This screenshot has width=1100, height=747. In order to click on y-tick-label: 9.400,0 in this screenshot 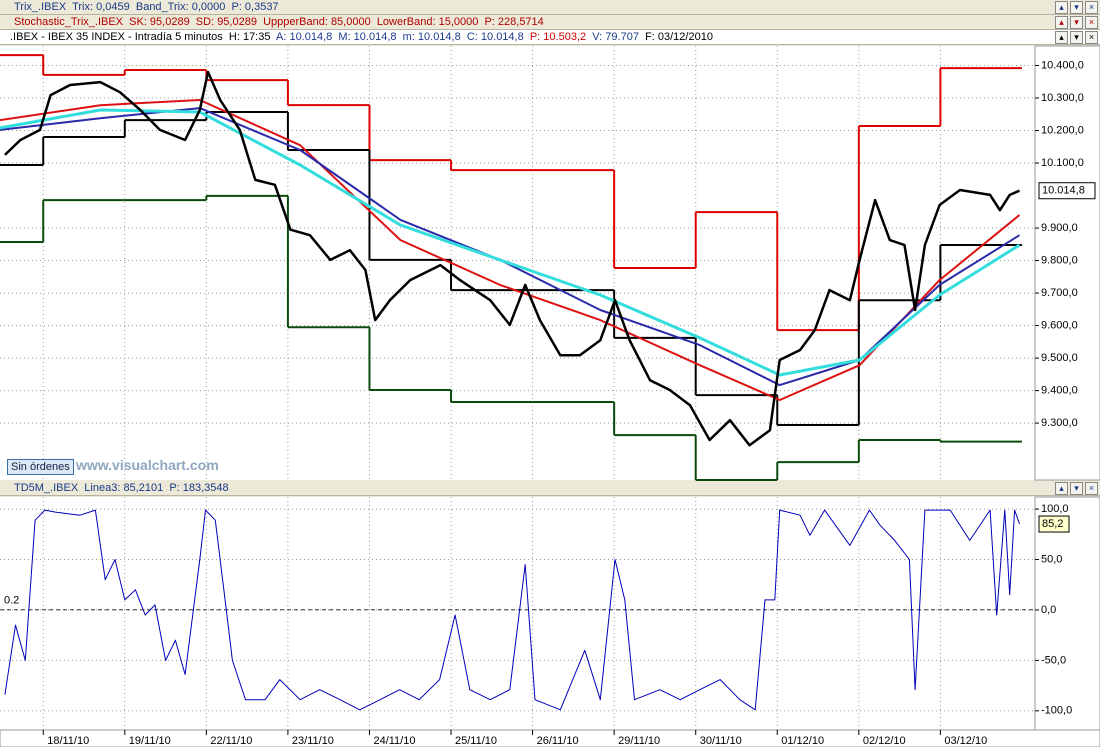, I will do `click(1059, 391)`.